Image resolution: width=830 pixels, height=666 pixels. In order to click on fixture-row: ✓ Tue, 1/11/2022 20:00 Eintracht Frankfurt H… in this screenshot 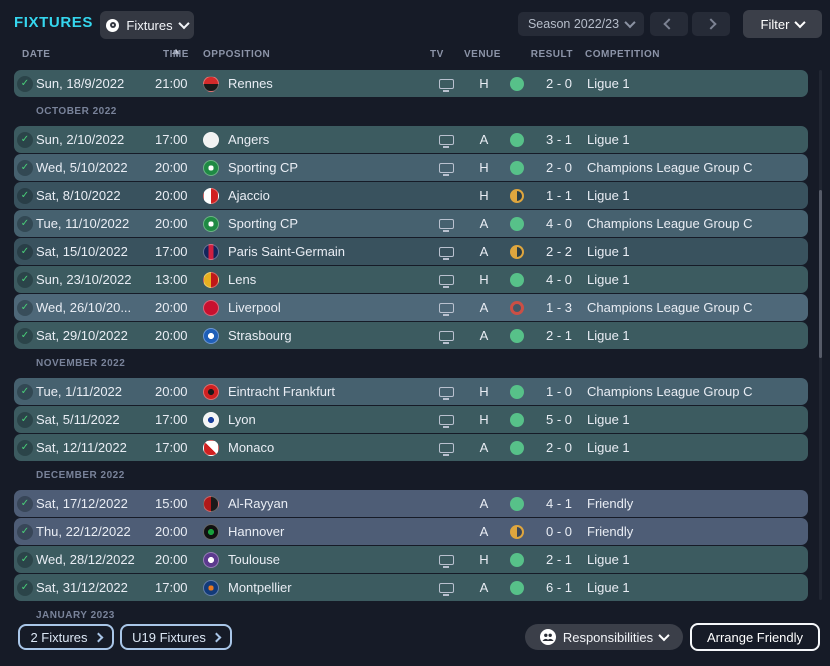, I will do `click(411, 391)`.